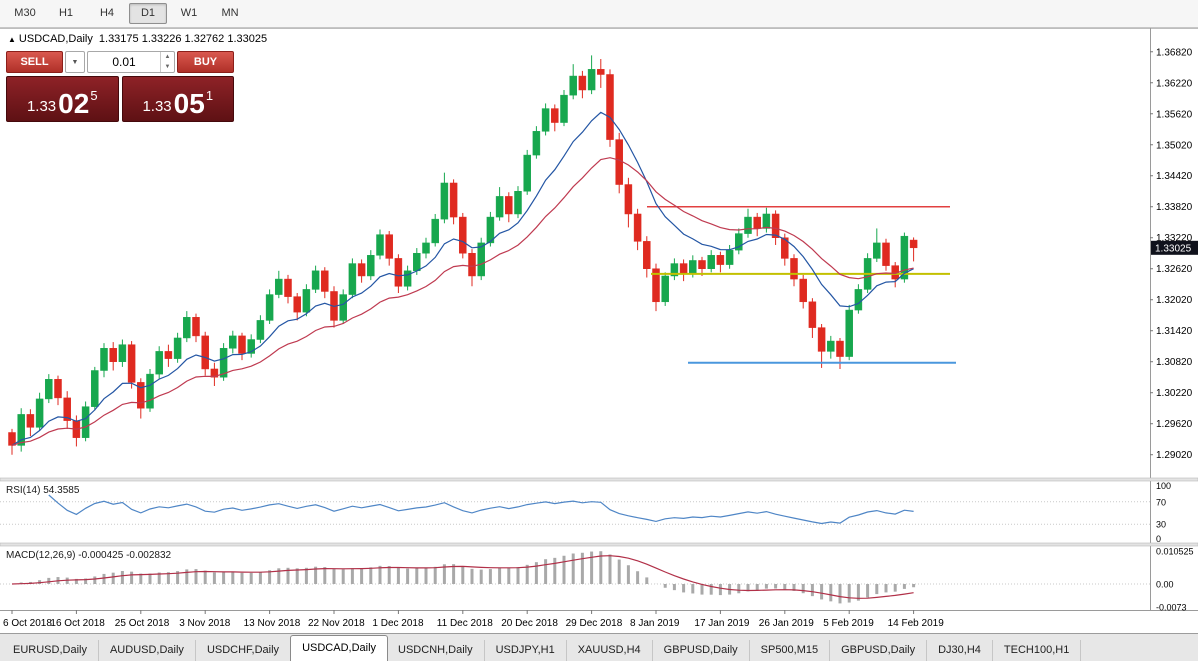 The height and width of the screenshot is (661, 1198). Describe the element at coordinates (25, 13) in the screenshot. I see `timeframe-button-m30: M30` at that location.